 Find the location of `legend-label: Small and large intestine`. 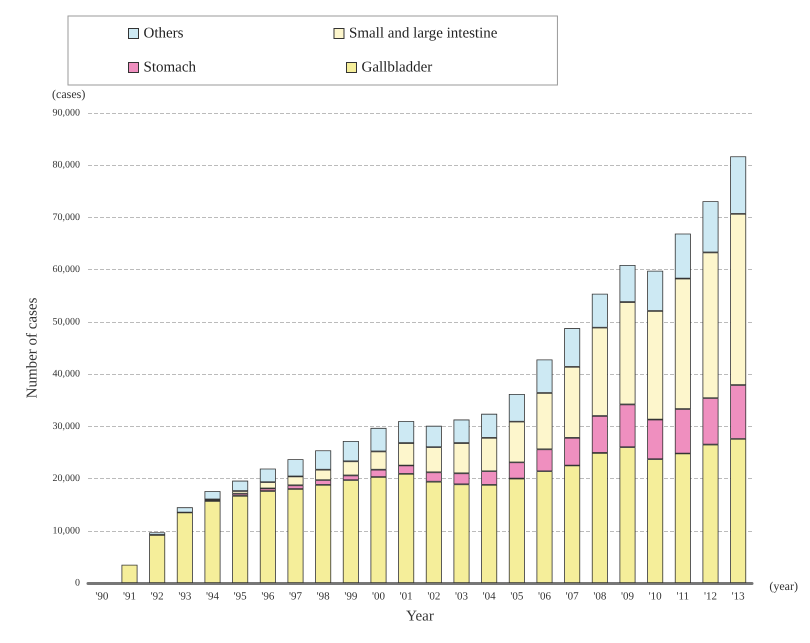

legend-label: Small and large intestine is located at coordinates (423, 34).